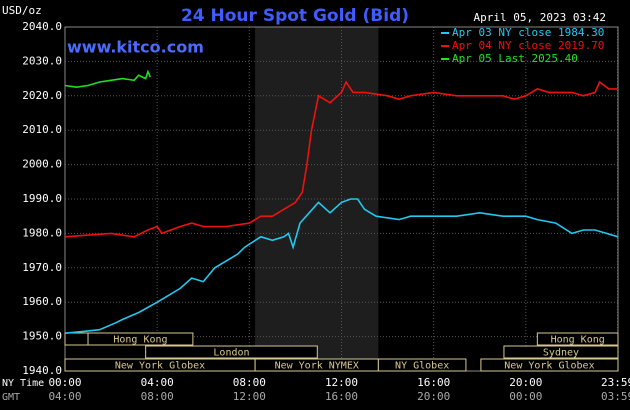 The image size is (630, 410). I want to click on y-tick-label: 2040.0, so click(42, 26).